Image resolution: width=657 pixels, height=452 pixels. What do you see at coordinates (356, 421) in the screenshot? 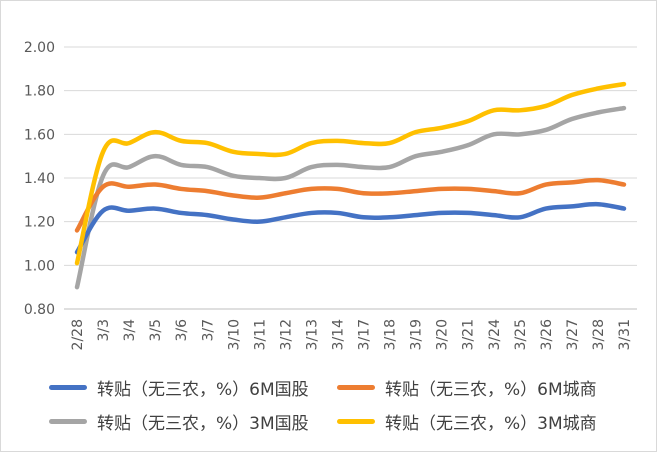
I see `legend-swatch-3m-chengshang` at bounding box center [356, 421].